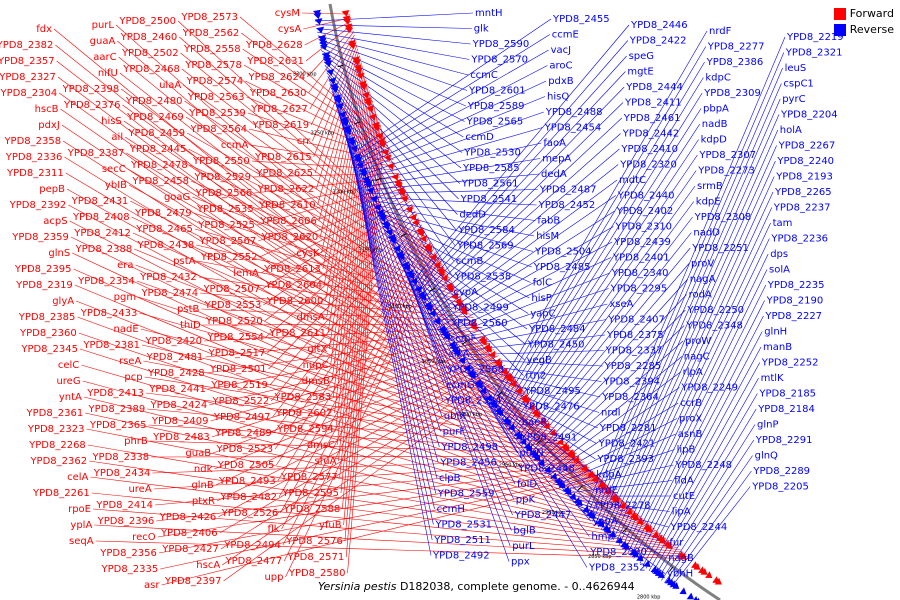 This screenshot has width=900, height=600. I want to click on reverse-gene-label: holA, so click(791, 130).